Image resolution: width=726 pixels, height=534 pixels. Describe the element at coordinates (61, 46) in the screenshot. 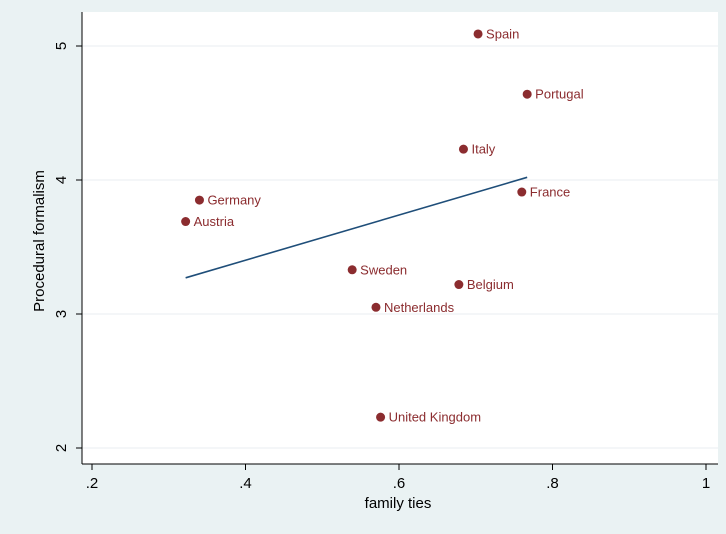

I see `y-tick-label: 5` at that location.